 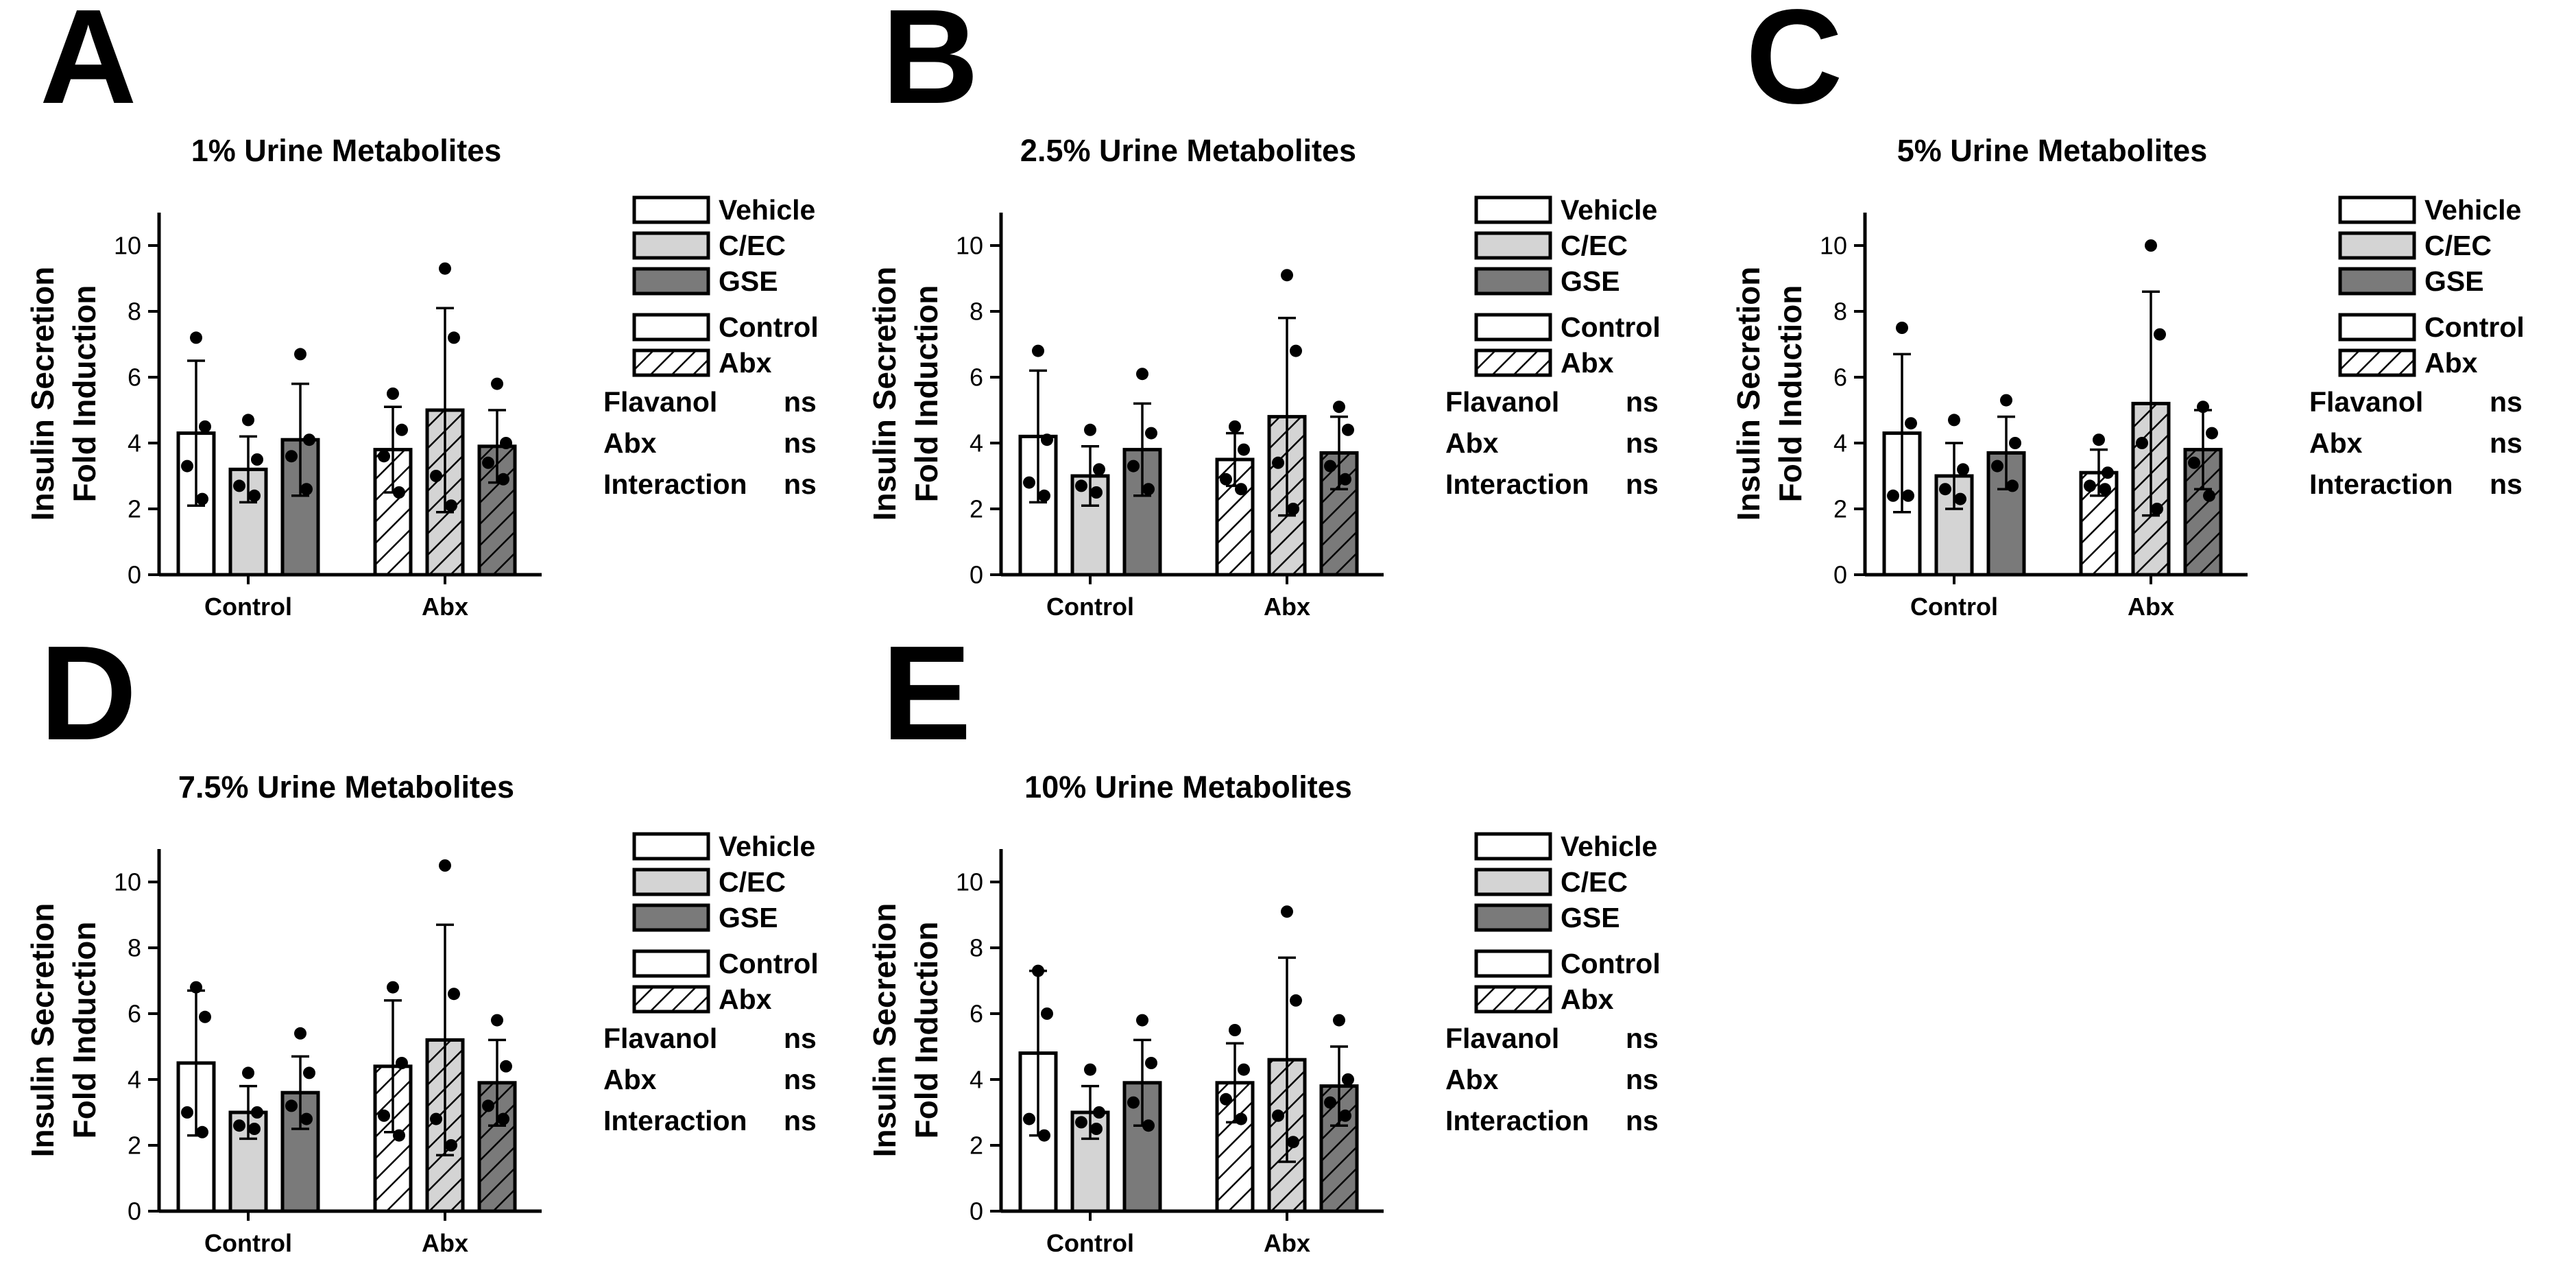 I want to click on stat-label: Interaction, so click(x=675, y=484).